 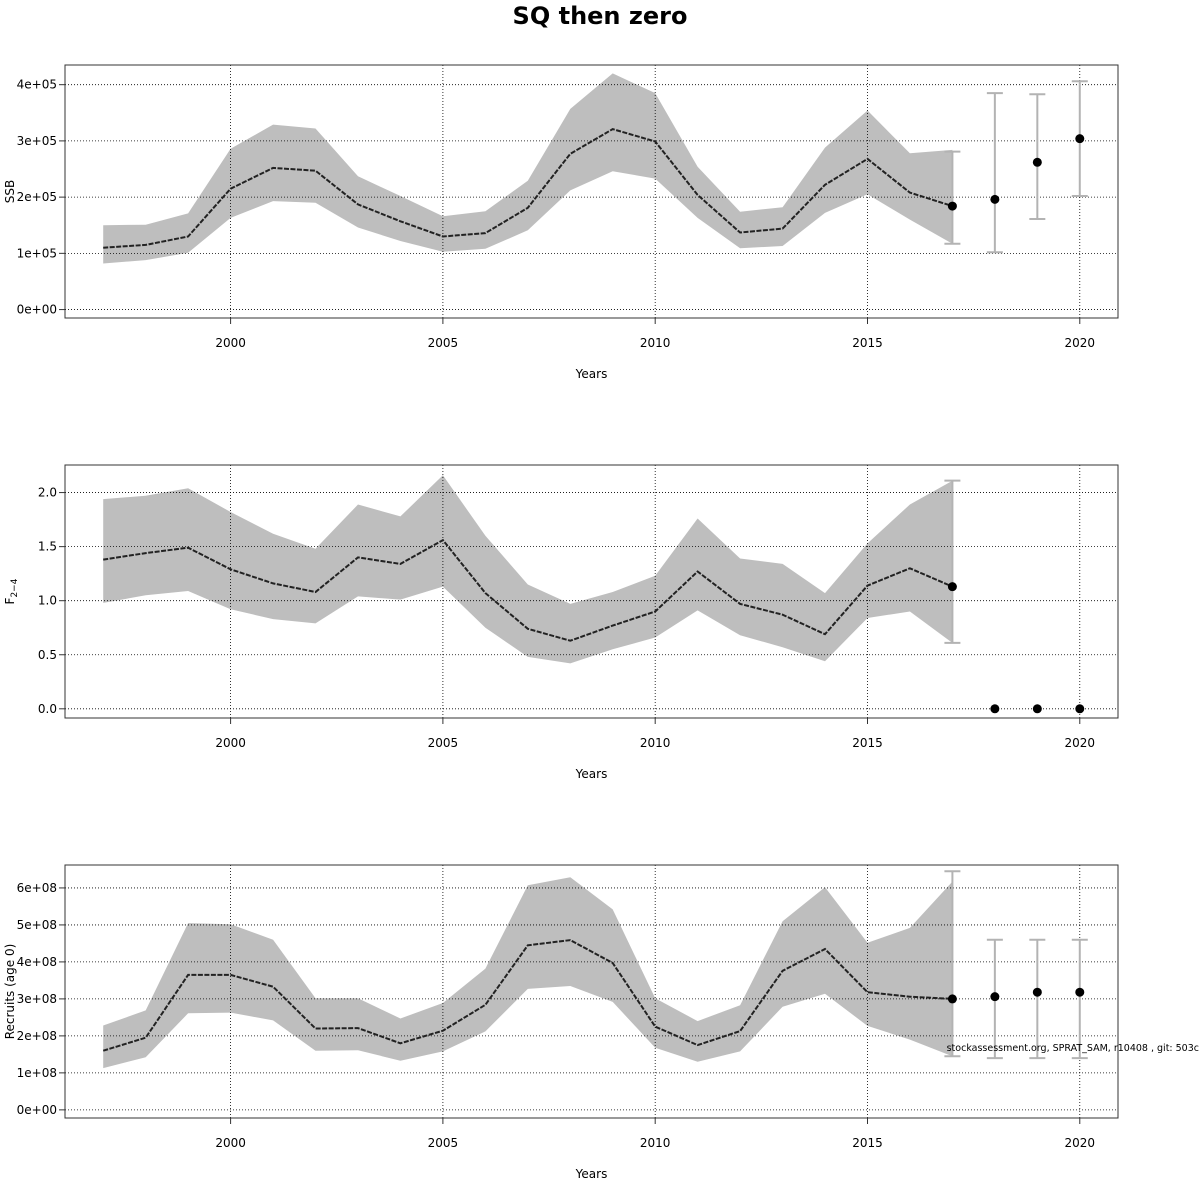 I want to click on y-tick-label: 4e+08, so click(x=37, y=962).